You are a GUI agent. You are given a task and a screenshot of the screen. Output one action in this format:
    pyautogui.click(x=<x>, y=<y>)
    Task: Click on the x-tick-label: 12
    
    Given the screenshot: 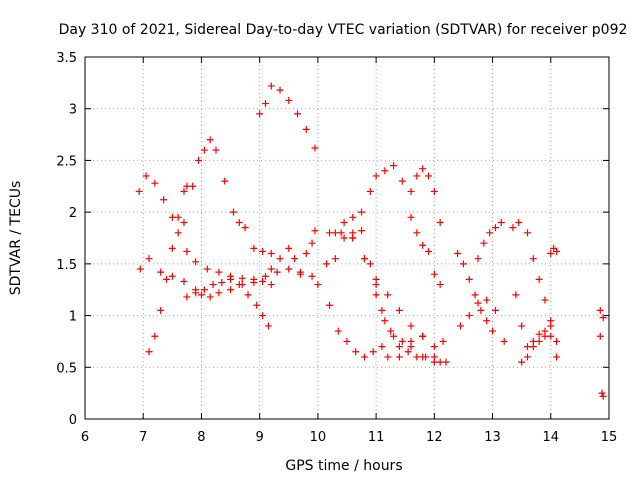 What is the action you would take?
    pyautogui.click(x=434, y=437)
    